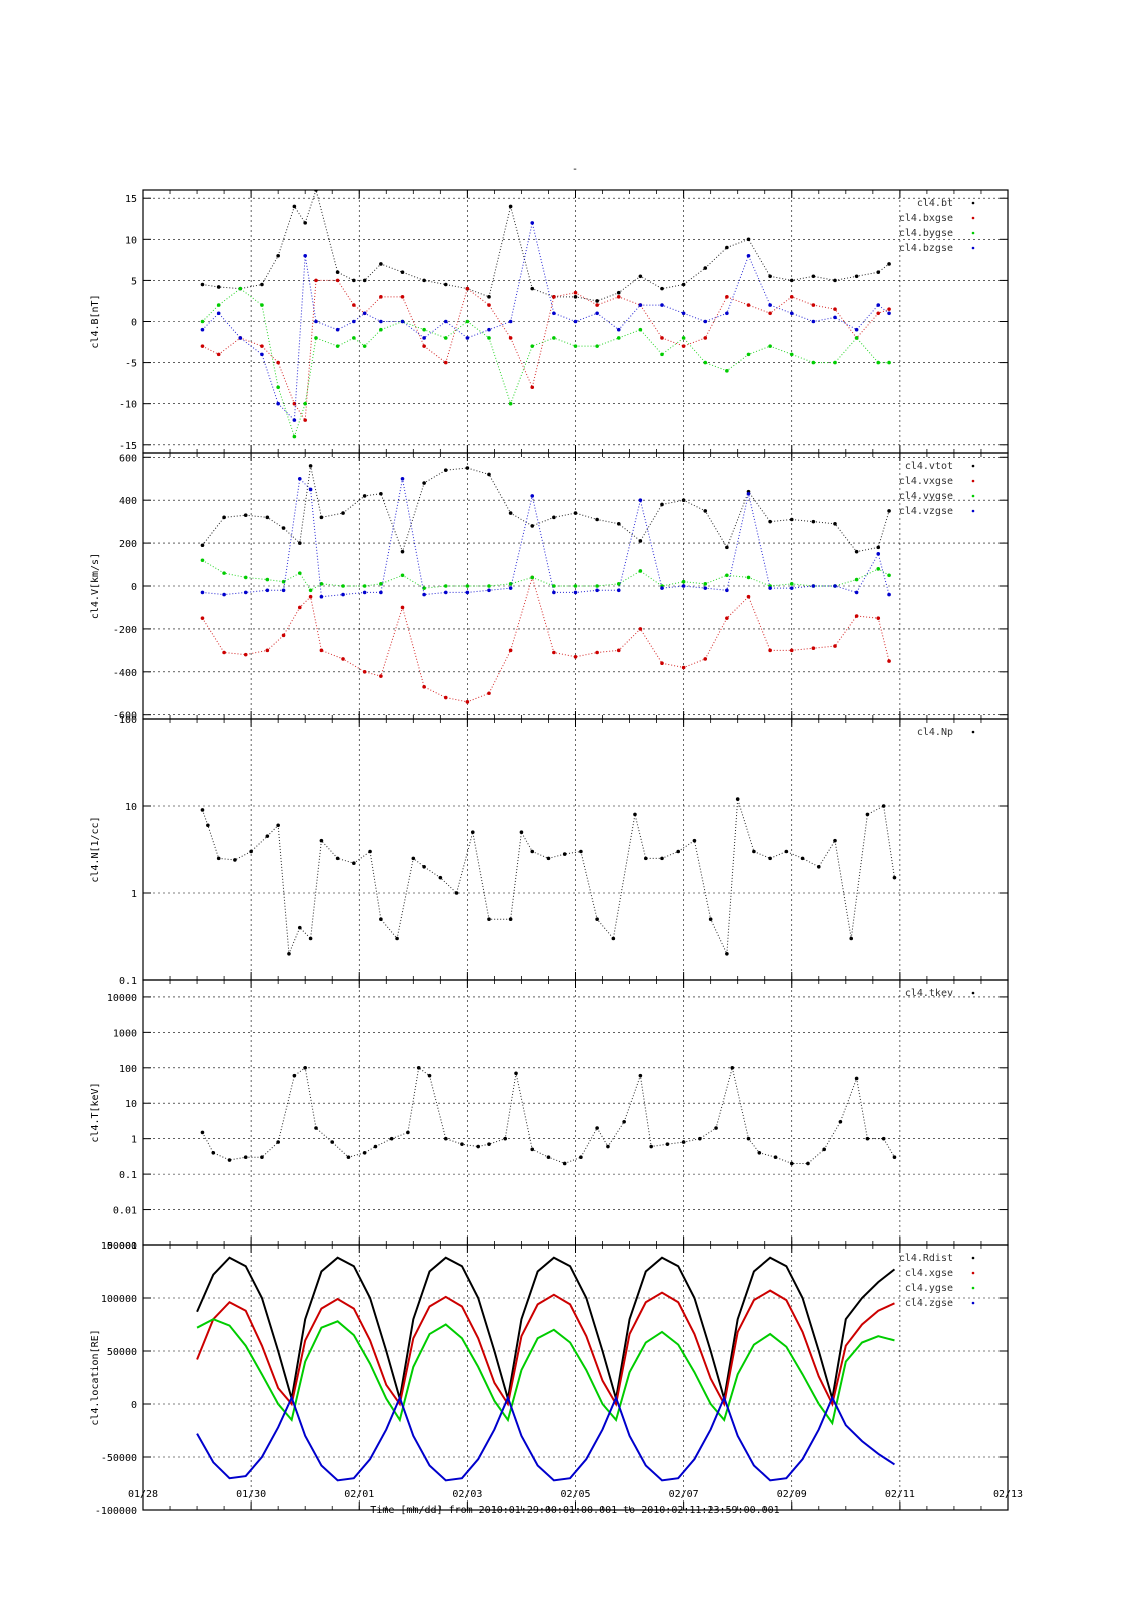 The image size is (1131, 1600). I want to click on x-tick-label: 01/30, so click(251, 1494).